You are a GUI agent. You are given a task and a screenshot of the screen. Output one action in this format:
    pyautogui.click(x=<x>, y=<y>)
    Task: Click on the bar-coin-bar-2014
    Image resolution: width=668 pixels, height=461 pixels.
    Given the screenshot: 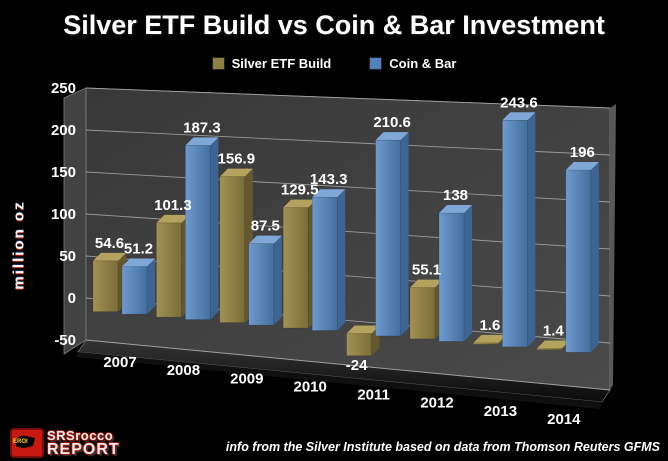 What is the action you would take?
    pyautogui.click(x=582, y=257)
    